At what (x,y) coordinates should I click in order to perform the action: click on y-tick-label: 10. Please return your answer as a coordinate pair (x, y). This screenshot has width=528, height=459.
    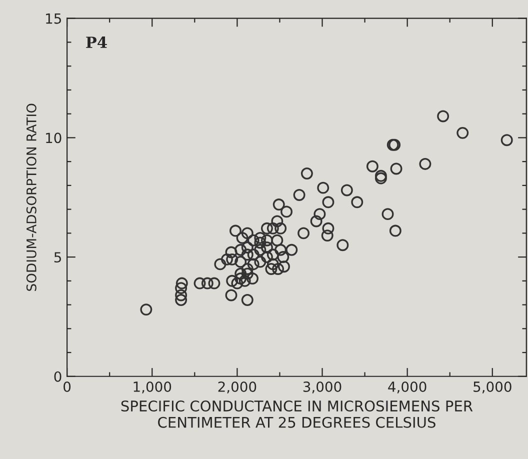
    Looking at the image, I should click on (54, 138).